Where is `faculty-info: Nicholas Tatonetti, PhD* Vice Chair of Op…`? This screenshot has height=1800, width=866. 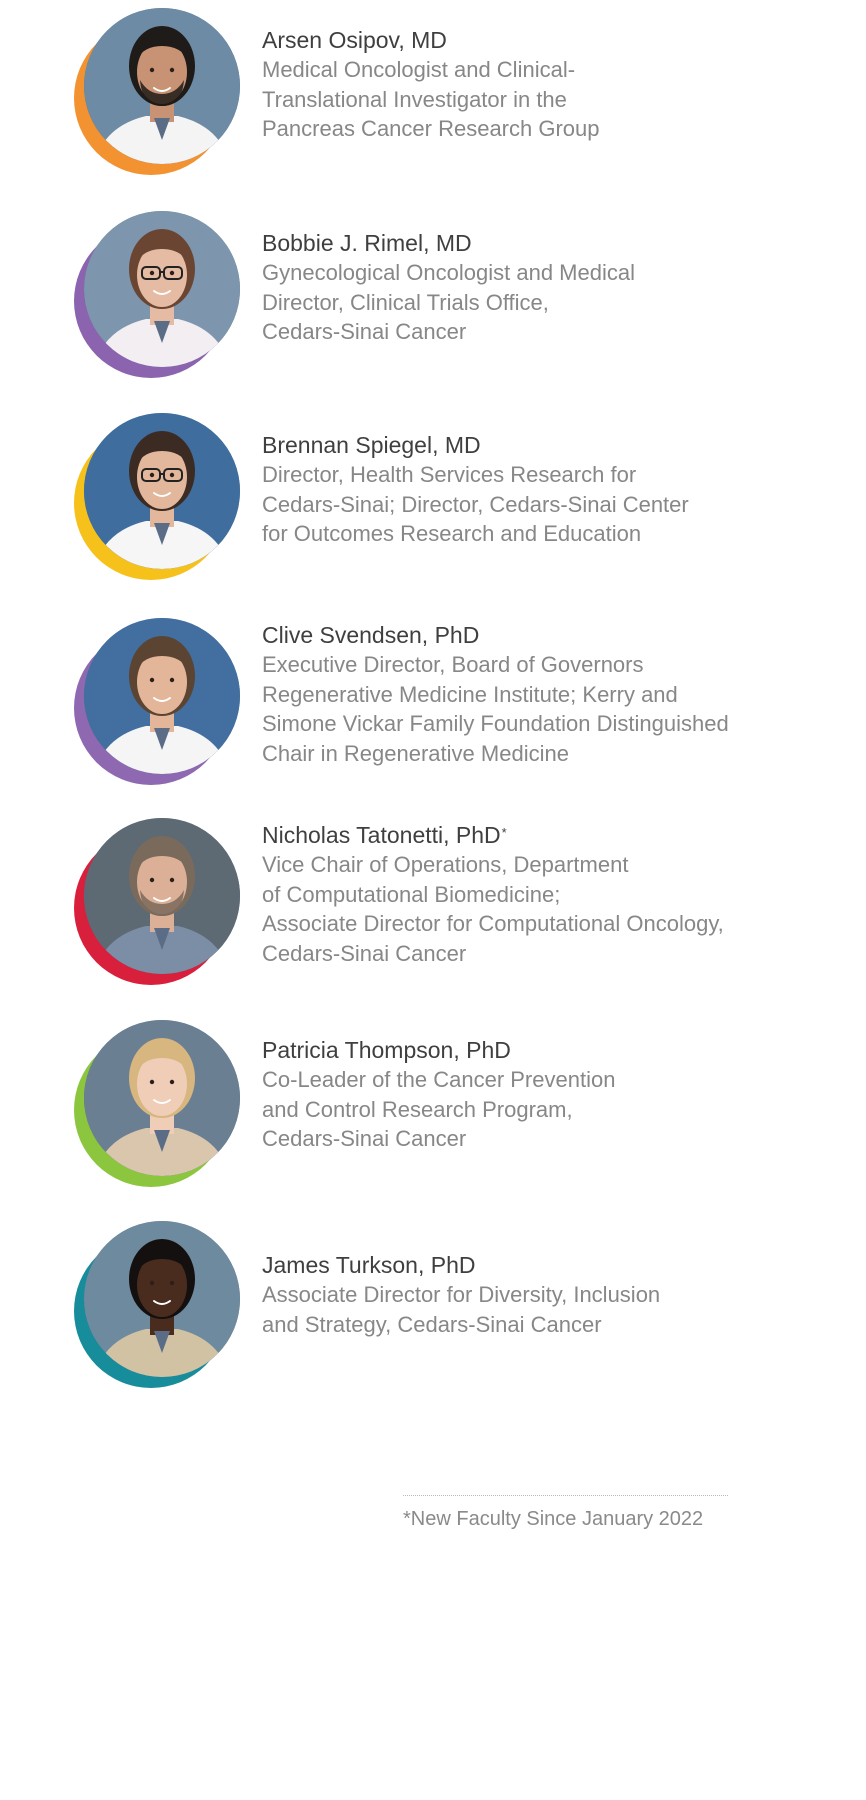
faculty-info: Nicholas Tatonetti, PhD* Vice Chair of Op… is located at coordinates (542, 894).